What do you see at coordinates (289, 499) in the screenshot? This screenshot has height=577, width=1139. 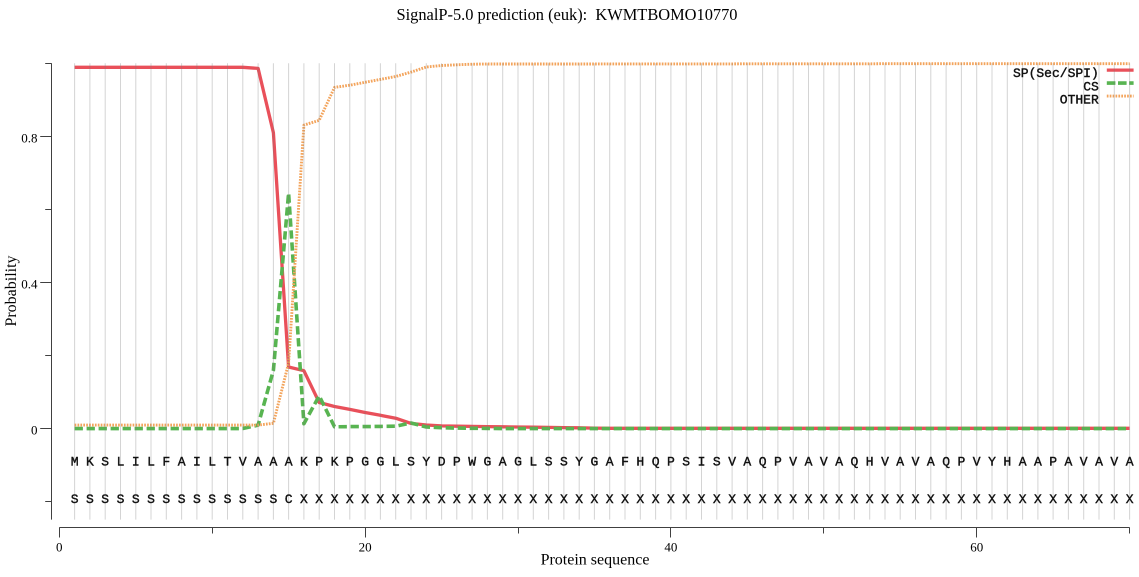 I see `svg-text: C` at bounding box center [289, 499].